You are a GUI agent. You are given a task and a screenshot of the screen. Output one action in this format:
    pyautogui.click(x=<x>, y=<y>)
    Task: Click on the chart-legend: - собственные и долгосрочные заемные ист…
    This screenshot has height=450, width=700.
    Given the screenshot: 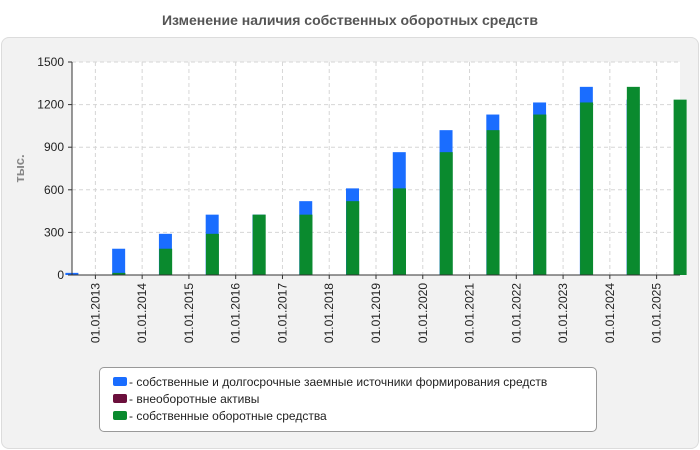 What is the action you would take?
    pyautogui.click(x=348, y=399)
    